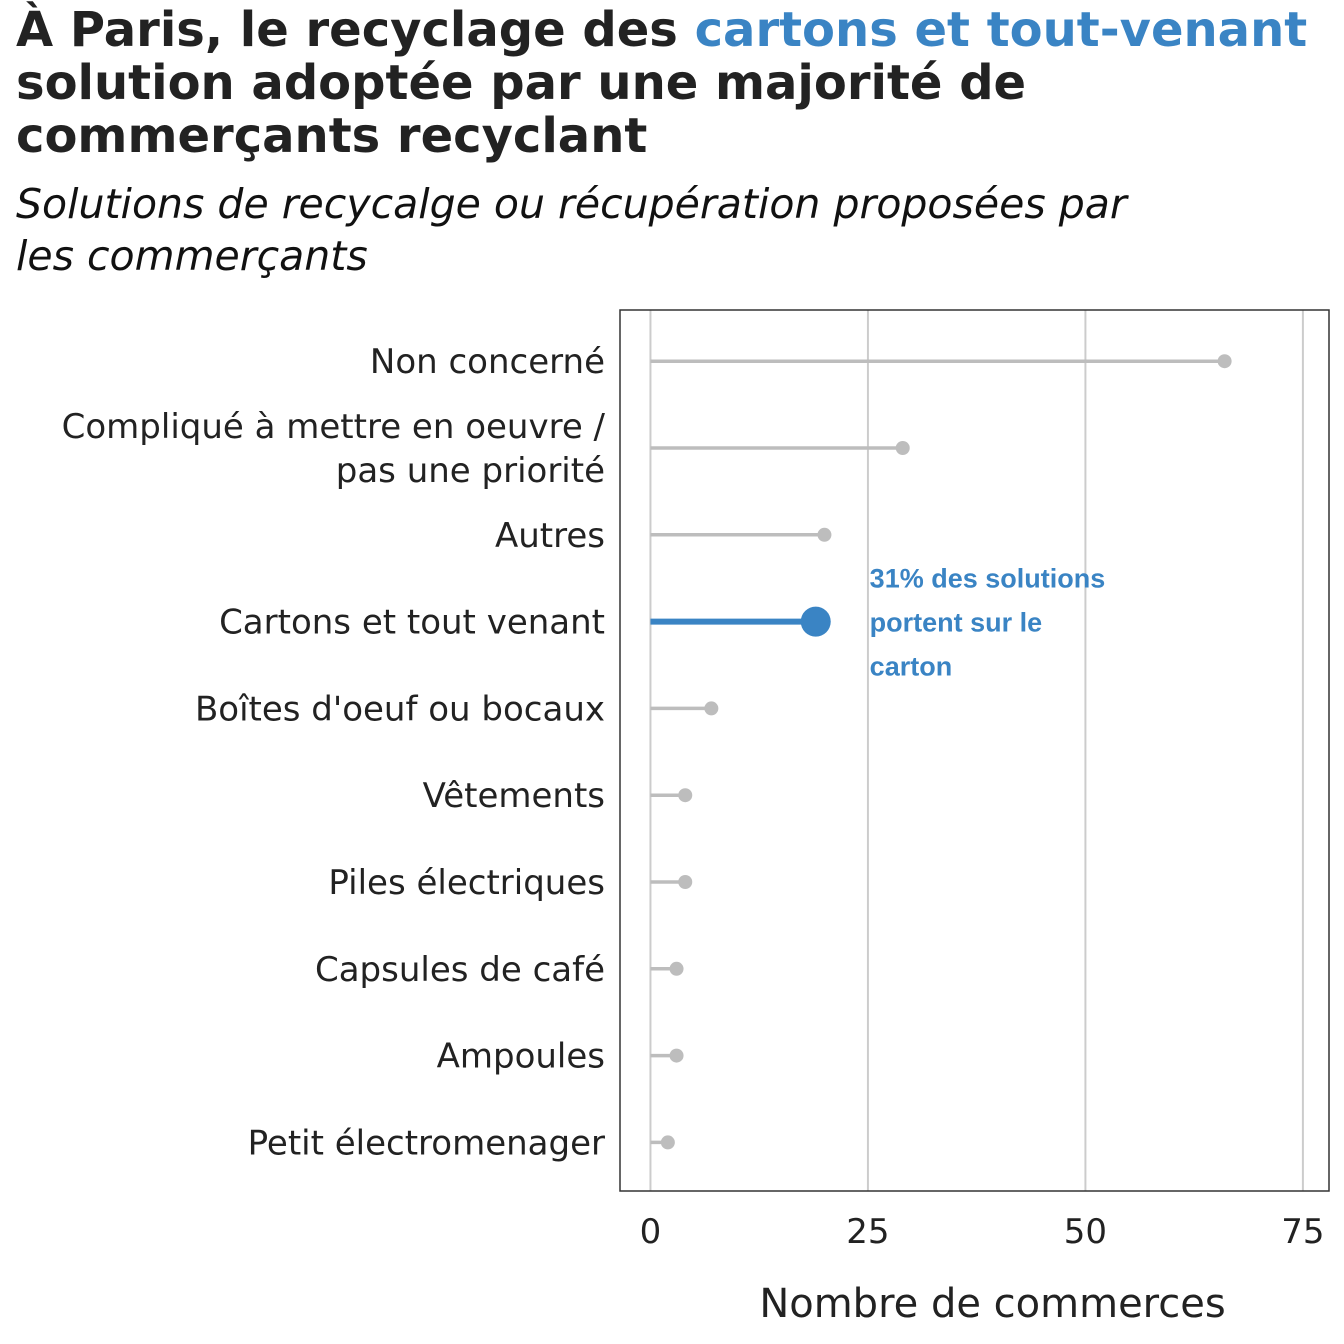  Describe the element at coordinates (521, 1057) in the screenshot. I see `category-label-8: Ampoules` at that location.